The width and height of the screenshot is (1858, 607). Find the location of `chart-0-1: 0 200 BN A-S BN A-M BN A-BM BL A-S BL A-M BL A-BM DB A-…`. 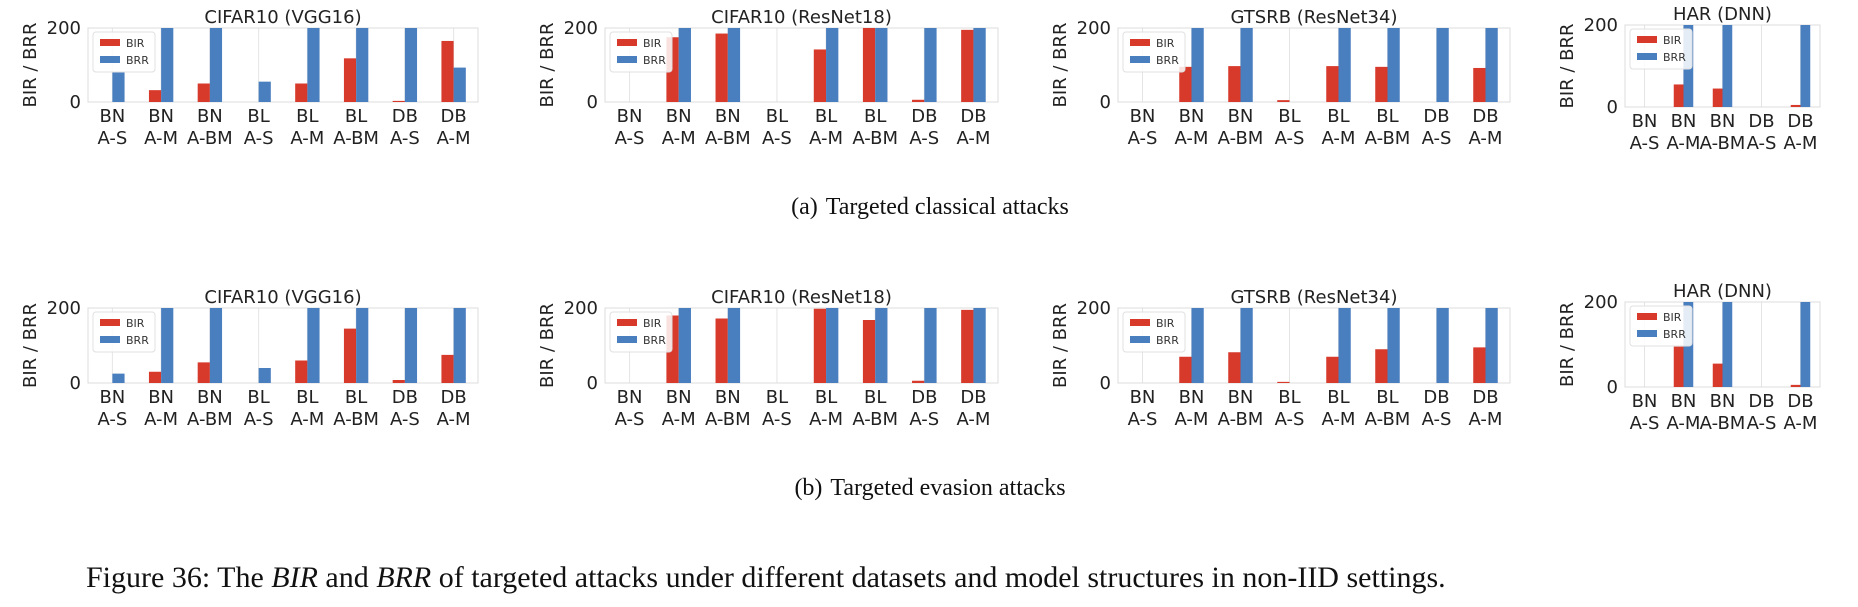

chart-0-1: 0 200 BN A-S BN A-M BN A-BM BL A-S BL A-M BL A-BM DB A-… is located at coordinates (768, 78).